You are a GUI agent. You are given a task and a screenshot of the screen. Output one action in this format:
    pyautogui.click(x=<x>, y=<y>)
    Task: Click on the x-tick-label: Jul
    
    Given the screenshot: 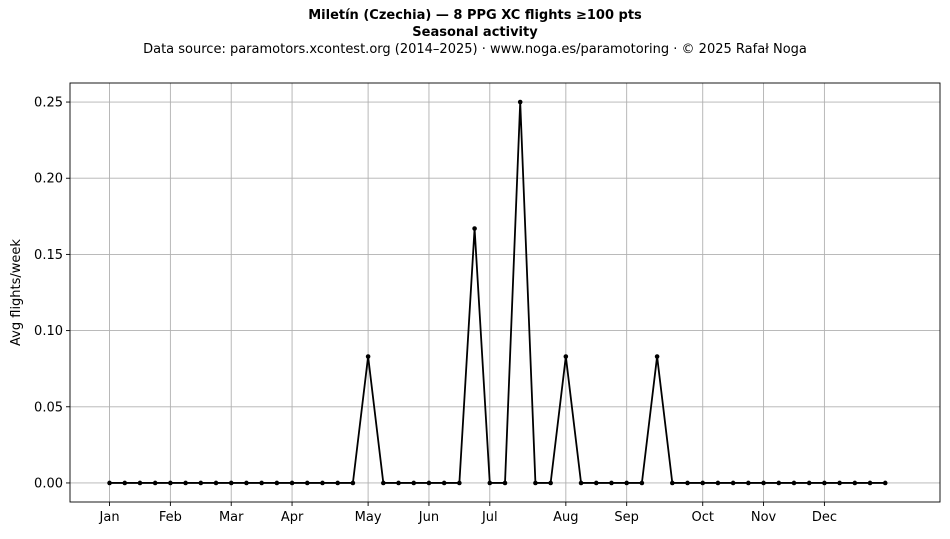 What is the action you would take?
    pyautogui.click(x=489, y=517)
    